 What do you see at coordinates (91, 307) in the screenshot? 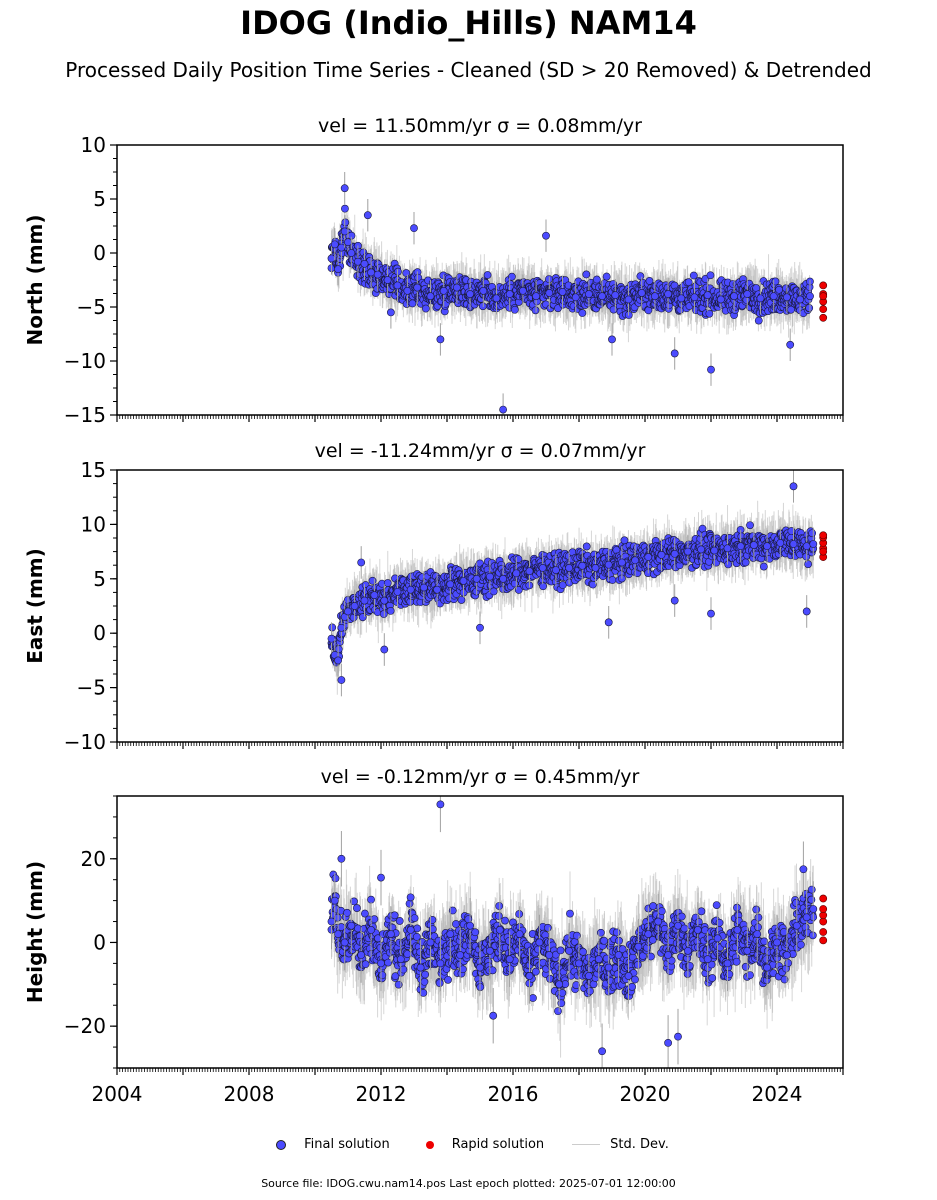
I see `y-tick-label: −5` at bounding box center [91, 307].